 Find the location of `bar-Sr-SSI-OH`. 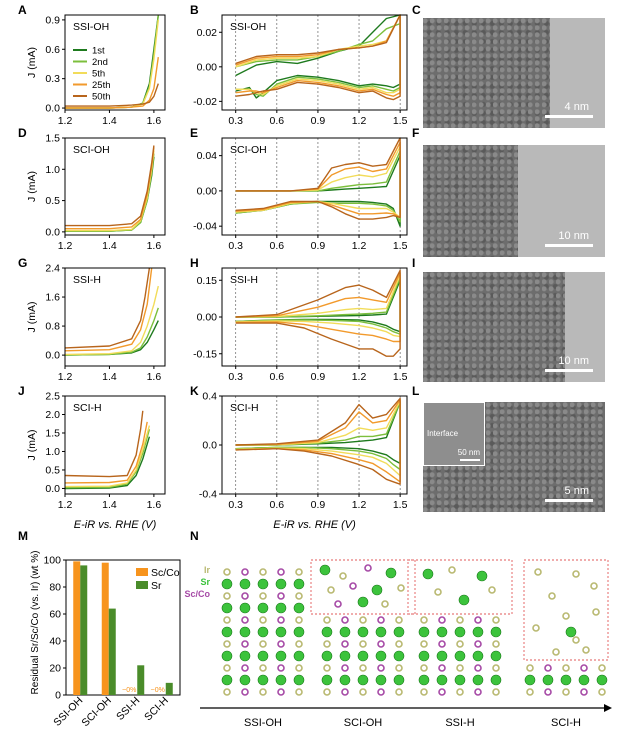

bar-Sr-SSI-OH is located at coordinates (84, 630).